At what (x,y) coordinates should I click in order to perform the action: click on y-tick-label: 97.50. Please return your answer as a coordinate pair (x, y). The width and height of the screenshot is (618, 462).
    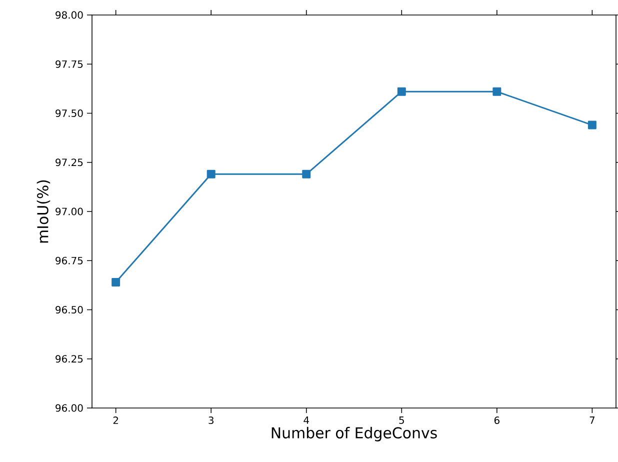
    Looking at the image, I should click on (69, 113).